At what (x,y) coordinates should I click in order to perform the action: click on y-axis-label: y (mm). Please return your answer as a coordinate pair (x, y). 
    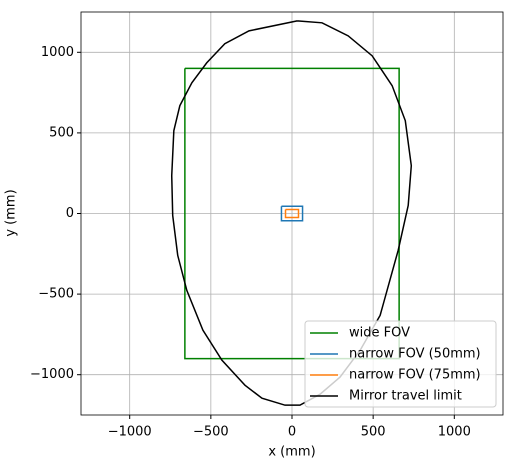
    Looking at the image, I should click on (11, 212).